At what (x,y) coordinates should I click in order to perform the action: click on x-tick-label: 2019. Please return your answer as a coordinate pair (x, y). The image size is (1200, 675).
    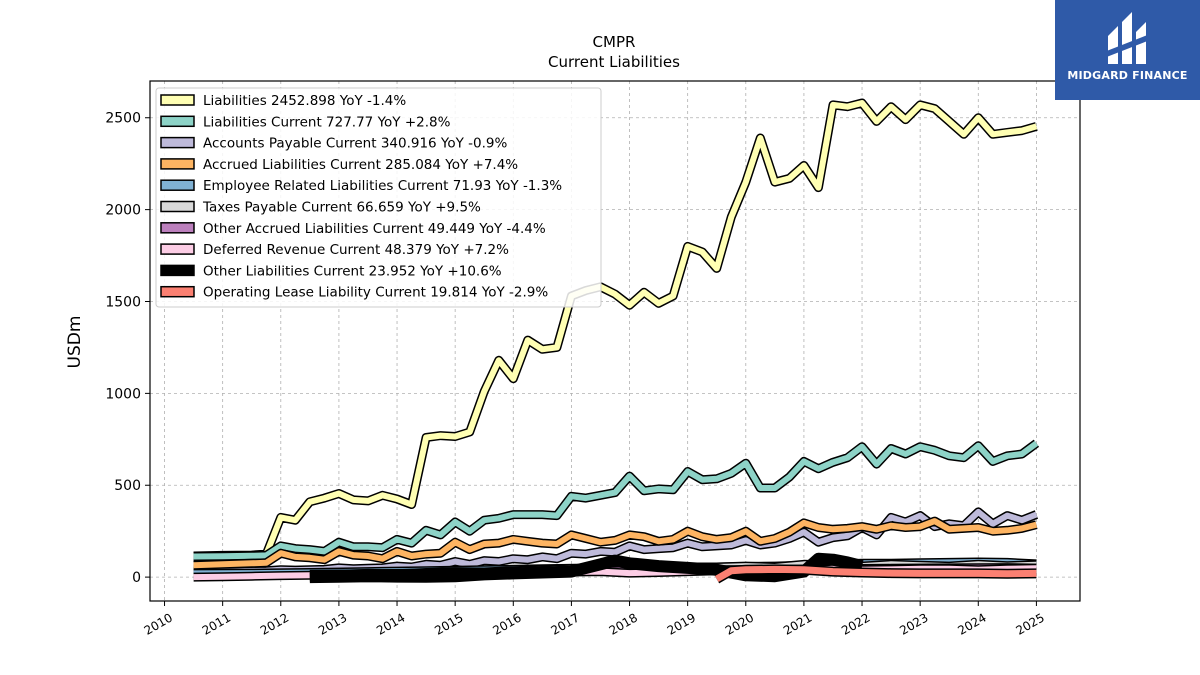
    Looking at the image, I should click on (681, 623).